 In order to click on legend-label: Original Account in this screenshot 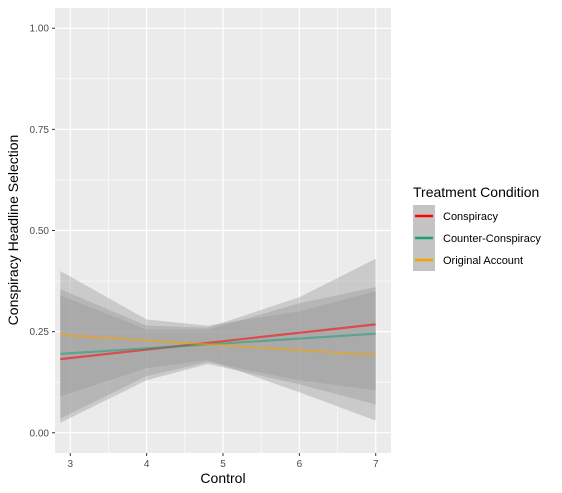, I will do `click(483, 261)`.